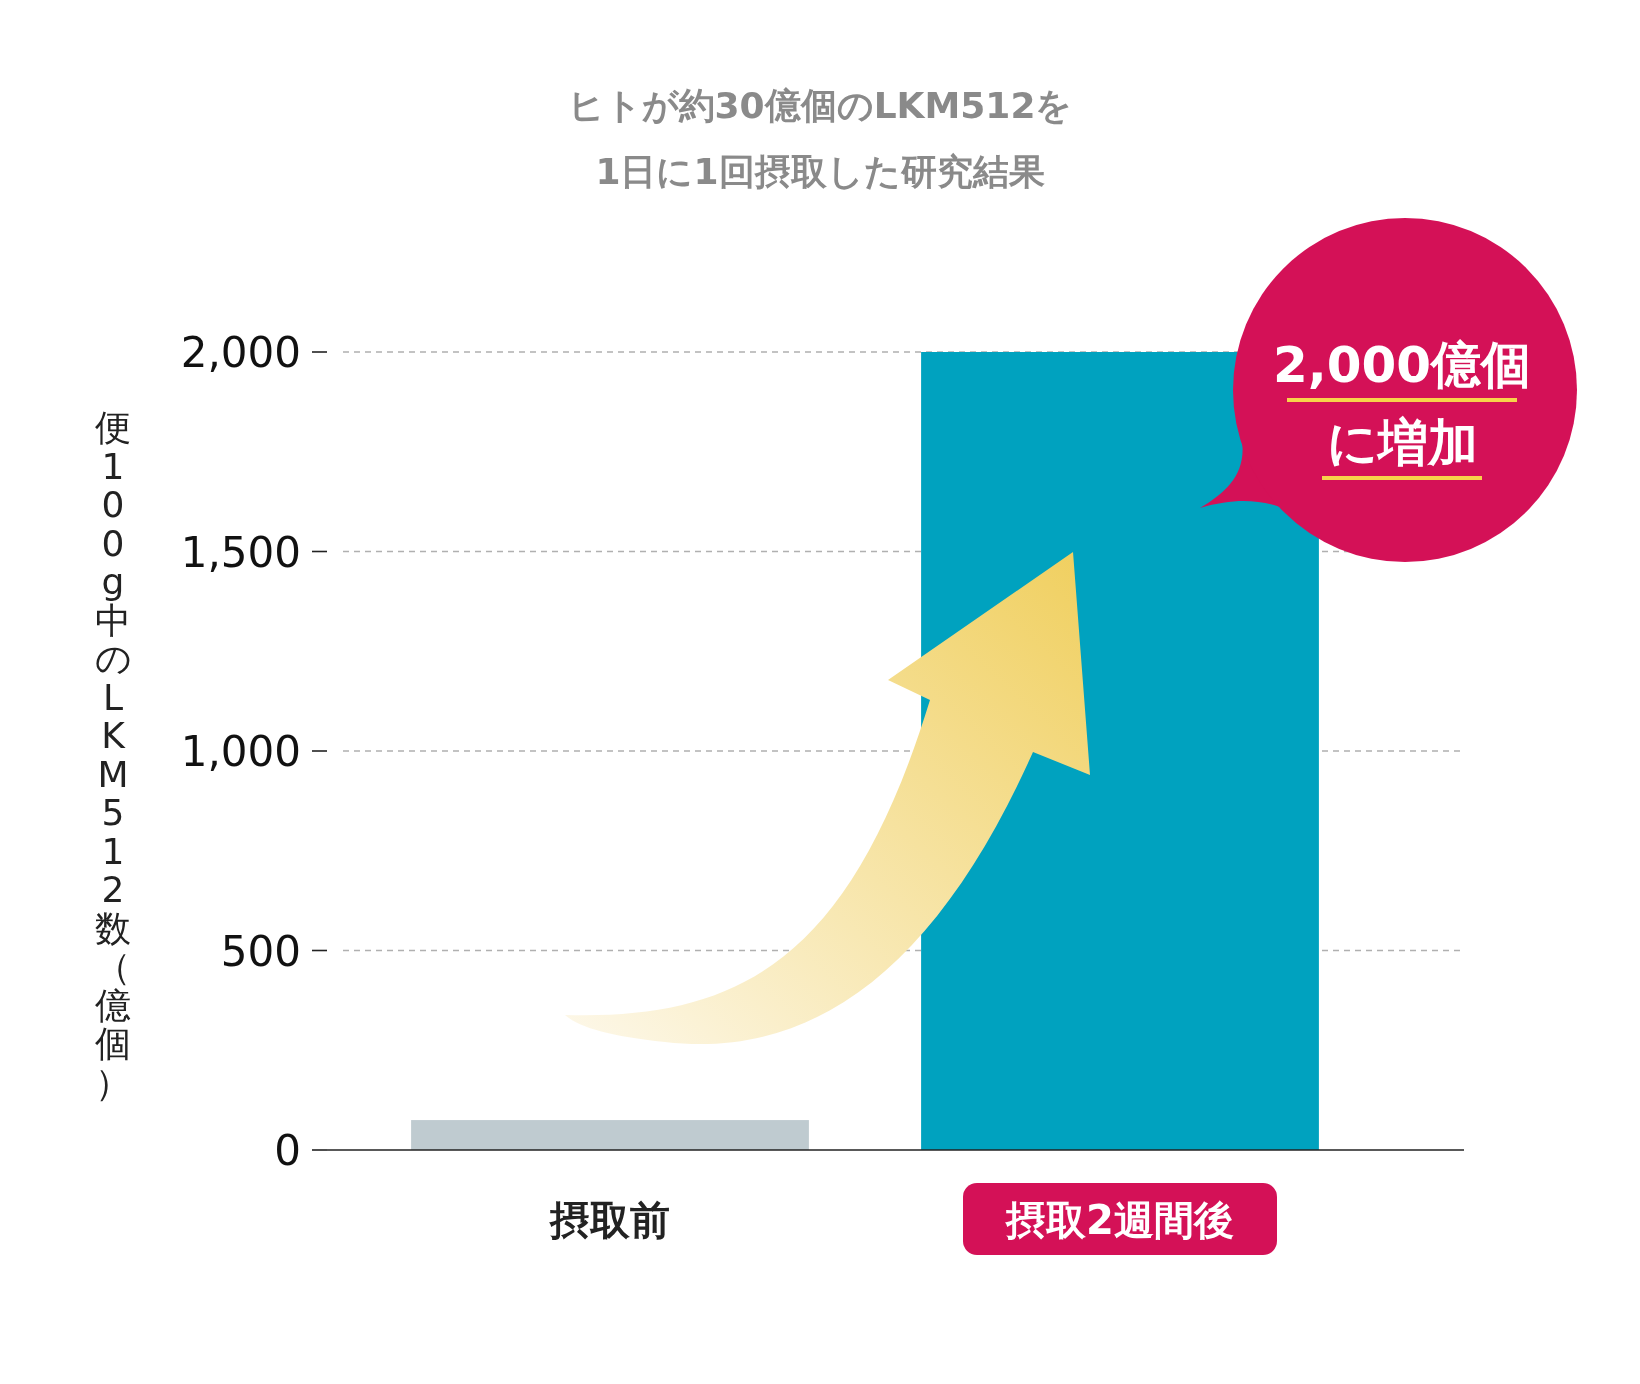  Describe the element at coordinates (113, 755) in the screenshot. I see `text: 便100g中のLKM512数（億個）` at that location.